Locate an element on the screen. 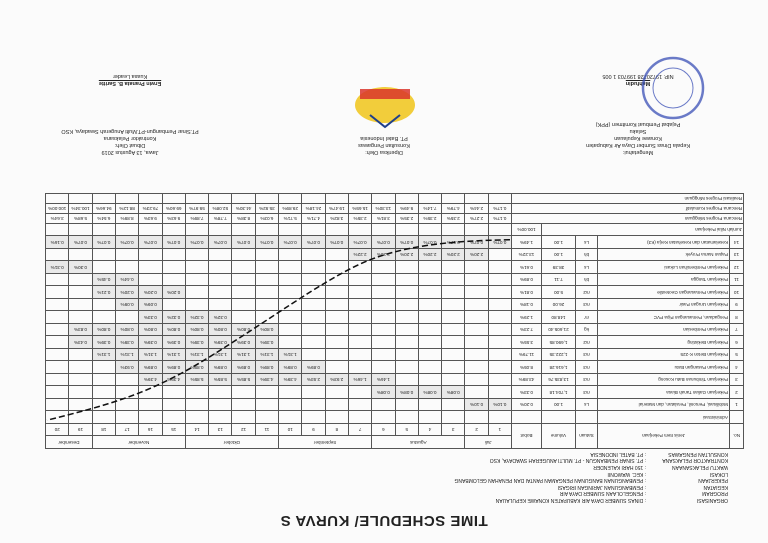 This screenshot has width=768, height=543. progress-value: 5.68% is located at coordinates (80, 218).